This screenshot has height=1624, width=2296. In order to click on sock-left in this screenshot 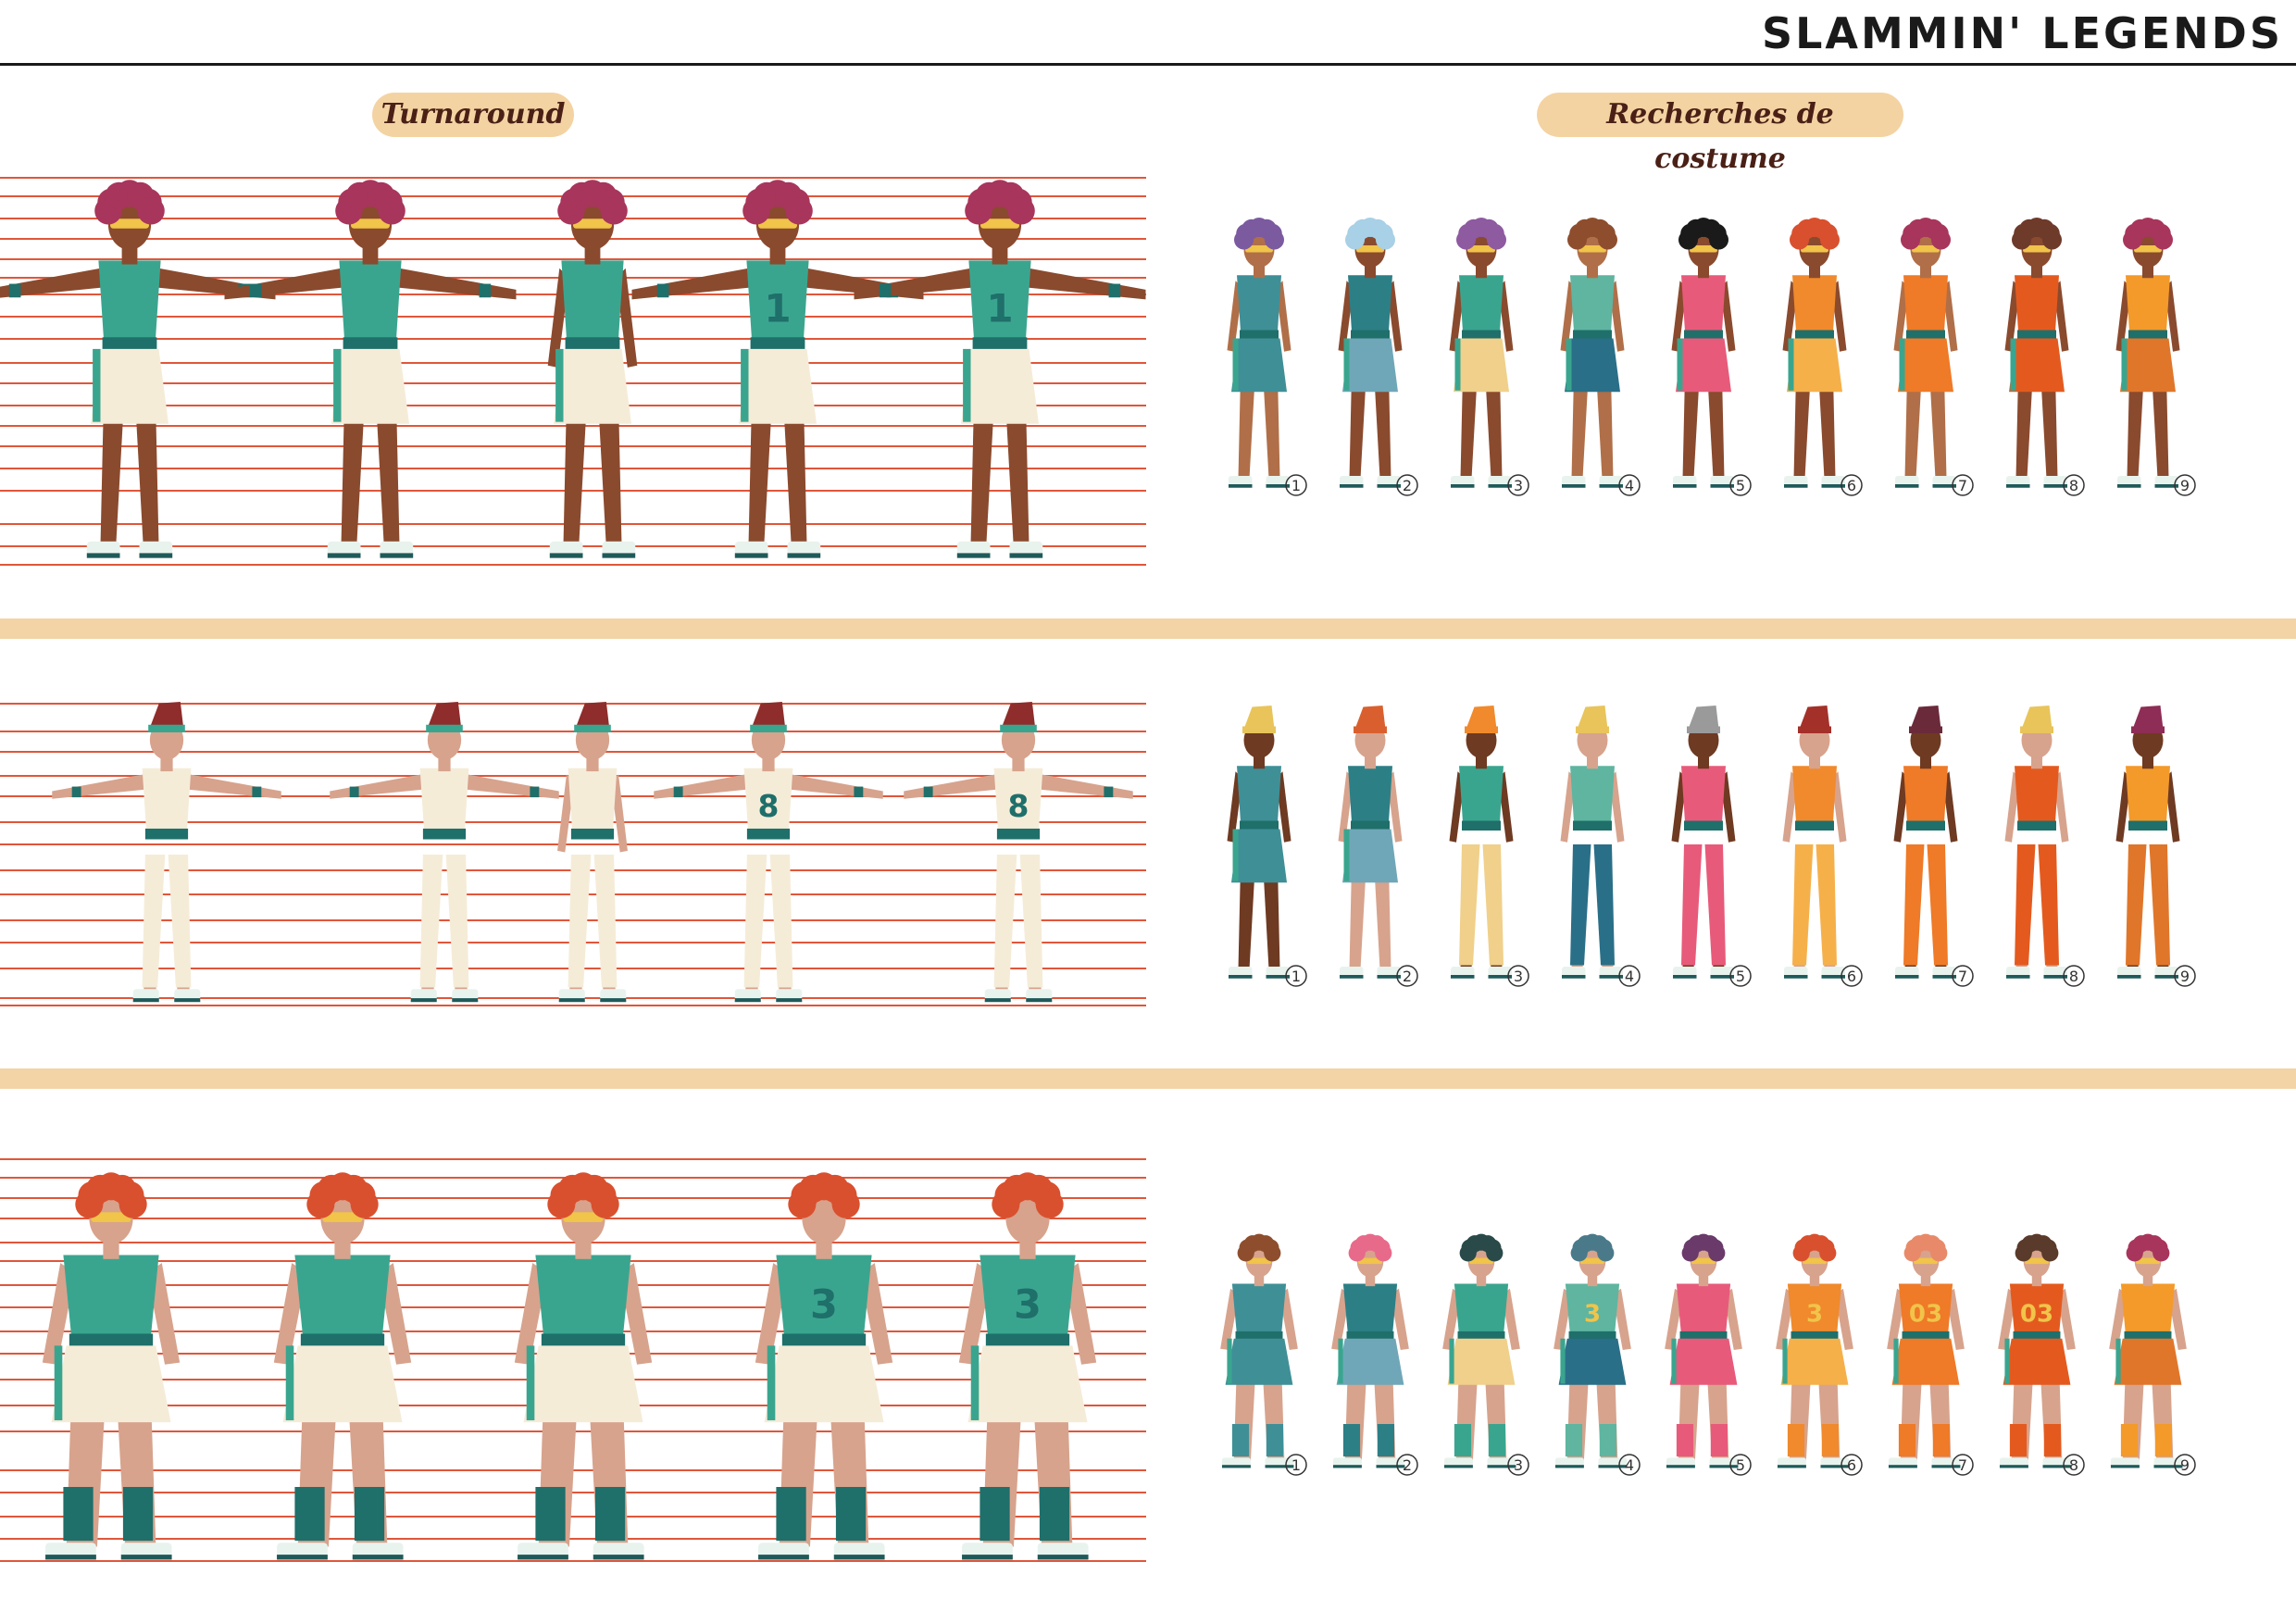, I will do `click(550, 1514)`.